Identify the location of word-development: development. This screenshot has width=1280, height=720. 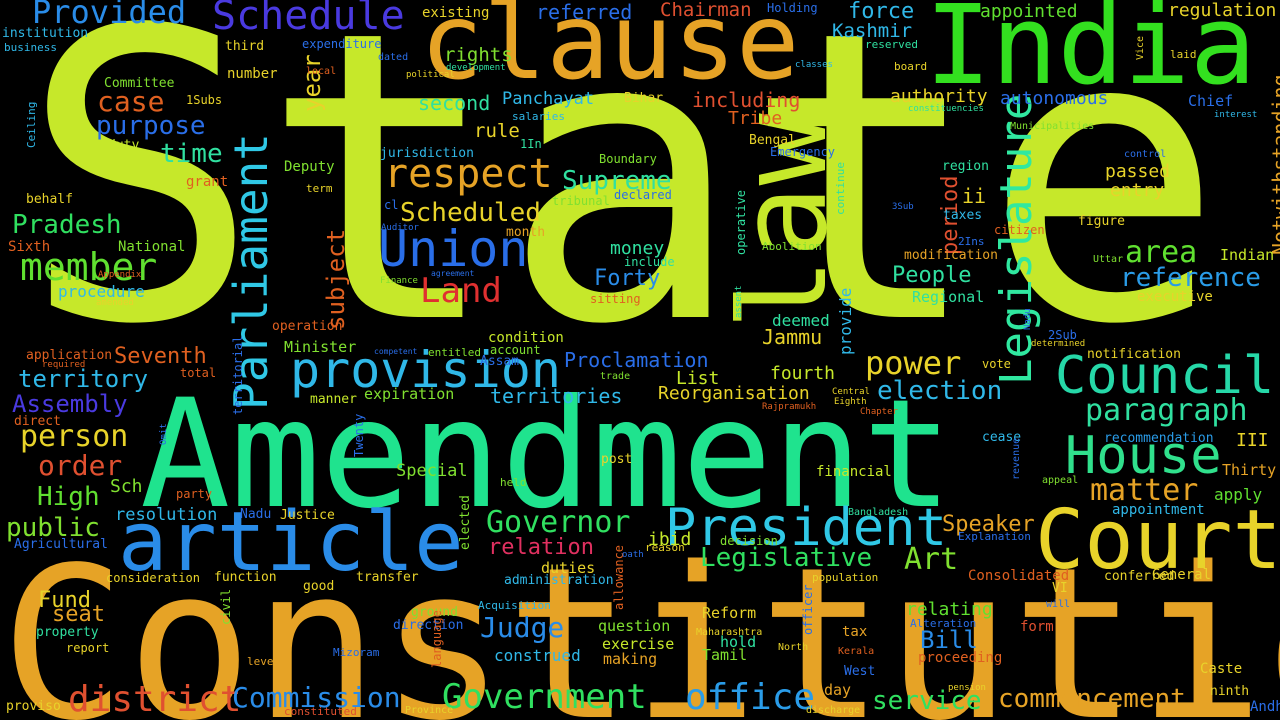
(476, 68).